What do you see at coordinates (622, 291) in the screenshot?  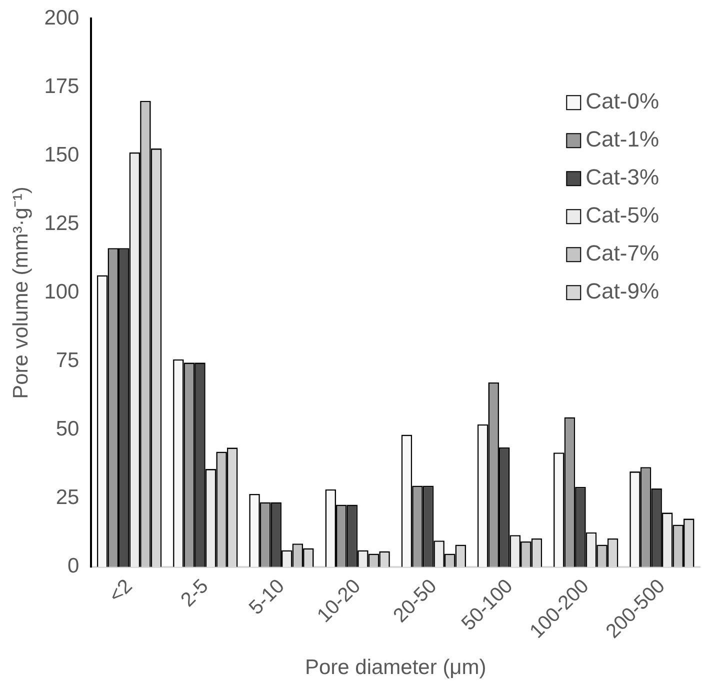 I see `legend-label: Cat-9%` at bounding box center [622, 291].